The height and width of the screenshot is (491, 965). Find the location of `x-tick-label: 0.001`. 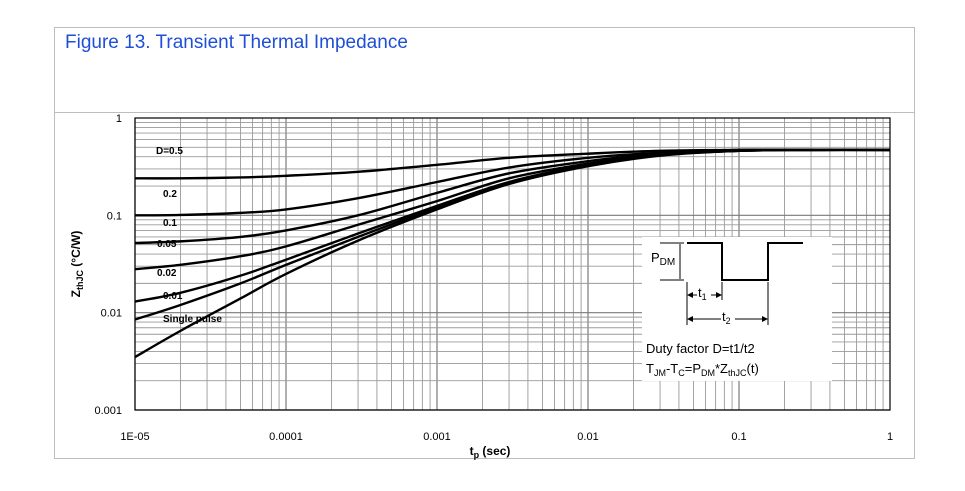

x-tick-label: 0.001 is located at coordinates (437, 437).